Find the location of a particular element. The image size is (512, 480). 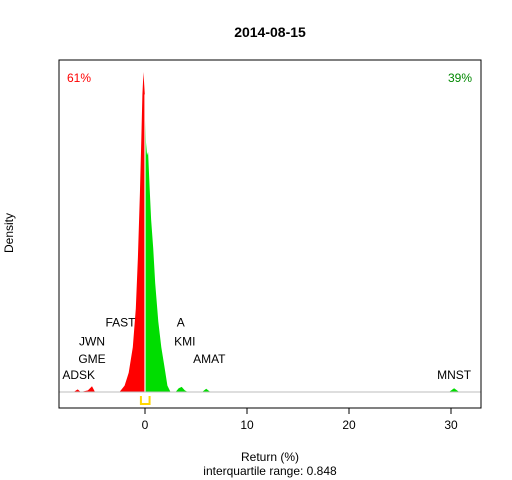

x-axis: 0 10 20 30 is located at coordinates (300, 420).